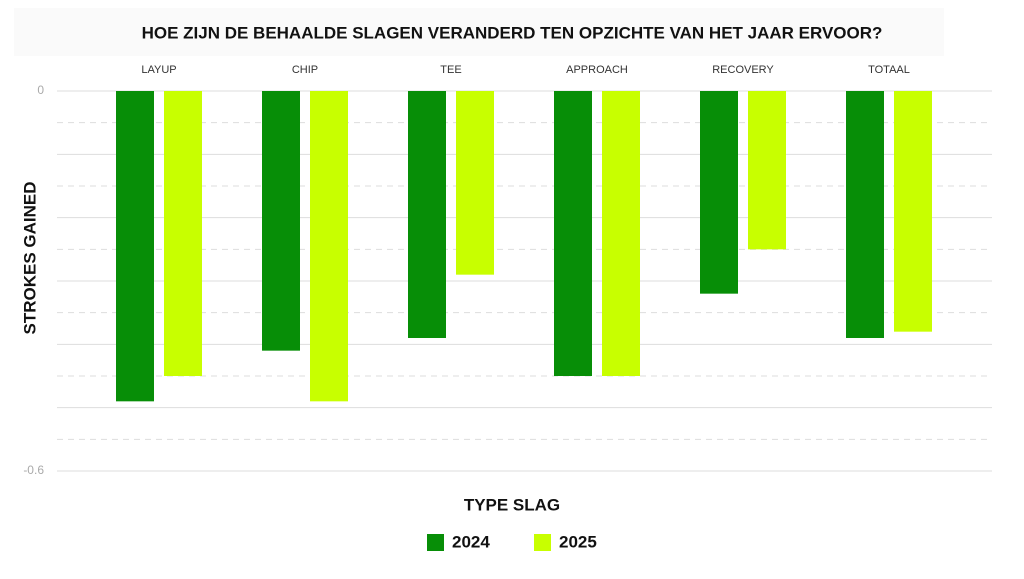  I want to click on y-axis-label: STROKES GAINED, so click(29, 257).